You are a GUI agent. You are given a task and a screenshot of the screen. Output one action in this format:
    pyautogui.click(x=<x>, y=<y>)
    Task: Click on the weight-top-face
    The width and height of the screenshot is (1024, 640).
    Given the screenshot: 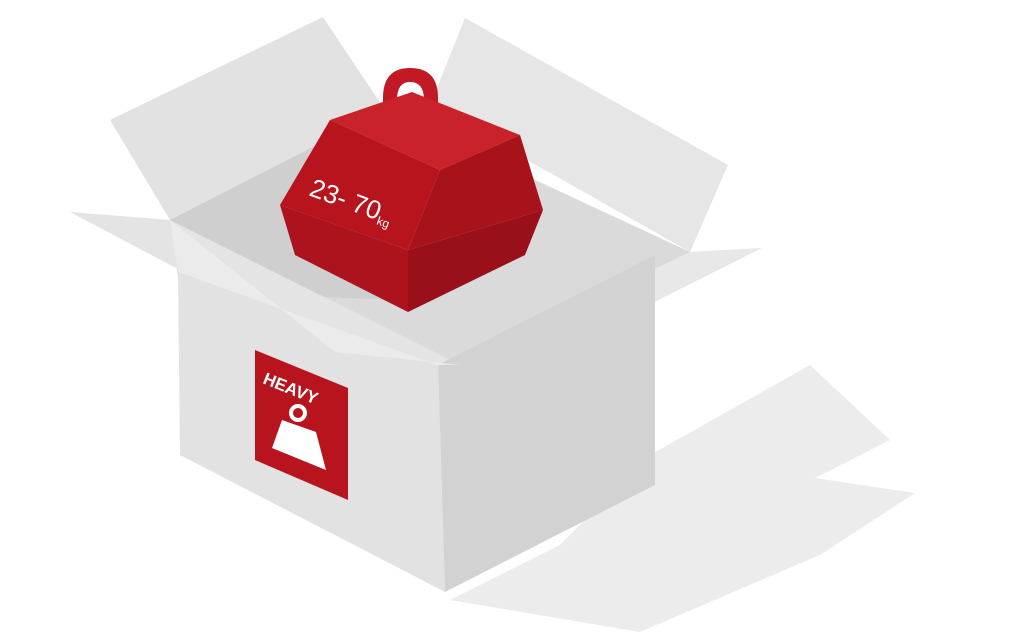 What is the action you would take?
    pyautogui.click(x=425, y=131)
    